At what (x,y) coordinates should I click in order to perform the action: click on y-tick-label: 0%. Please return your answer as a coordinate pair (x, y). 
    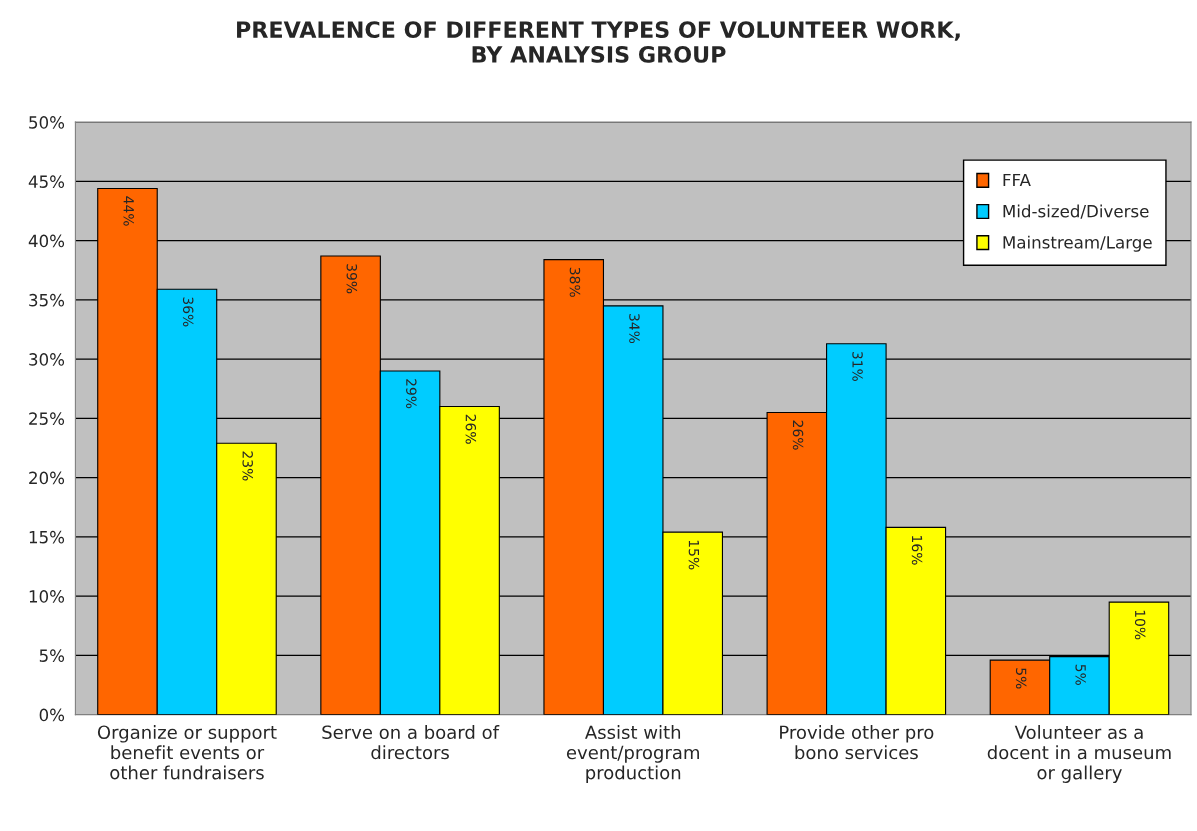
    Looking at the image, I should click on (52, 715).